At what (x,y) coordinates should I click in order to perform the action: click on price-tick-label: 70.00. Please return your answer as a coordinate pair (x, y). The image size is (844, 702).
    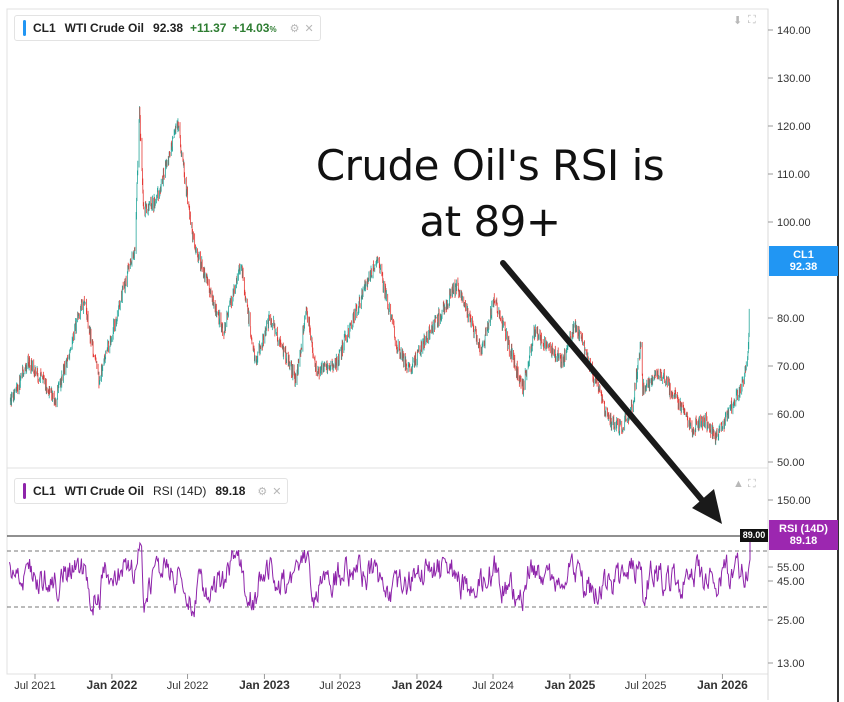
    Looking at the image, I should click on (791, 367).